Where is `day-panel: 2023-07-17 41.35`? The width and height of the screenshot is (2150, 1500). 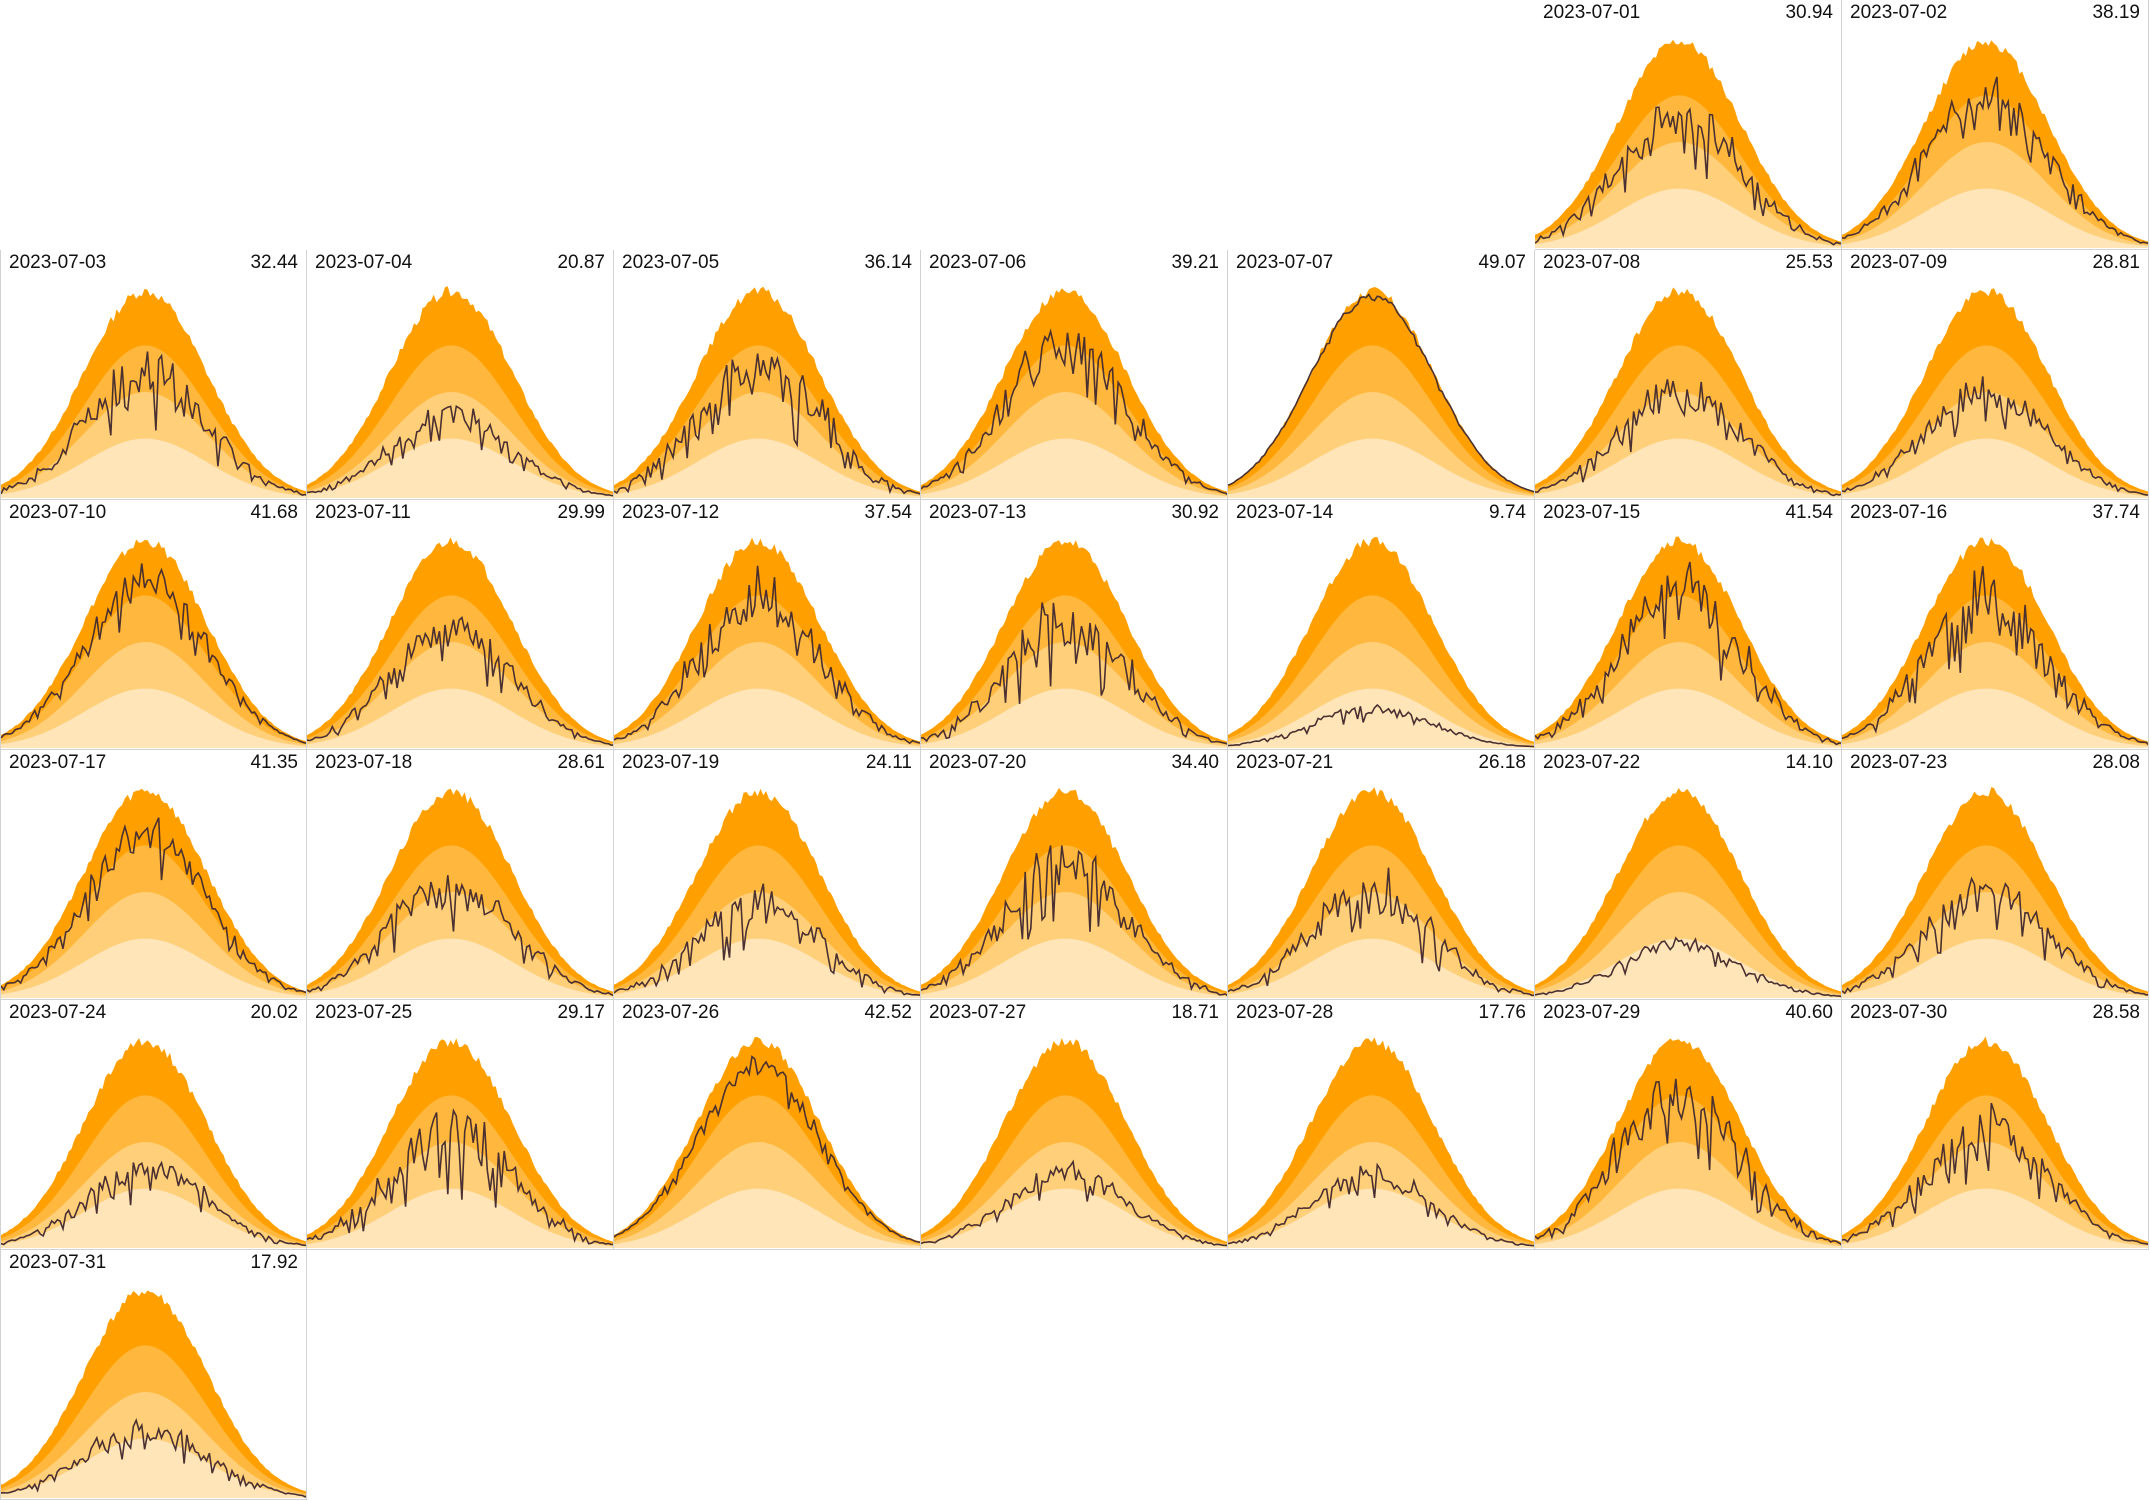
day-panel: 2023-07-17 41.35 is located at coordinates (153, 875).